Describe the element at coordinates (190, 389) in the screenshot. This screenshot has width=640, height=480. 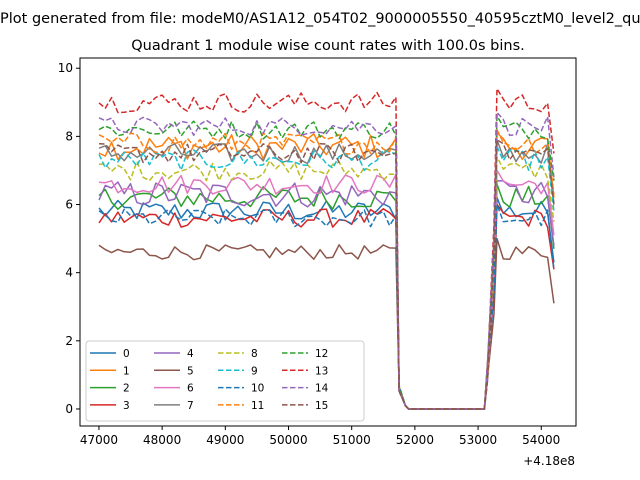
I see `legend-label-6: 6` at that location.